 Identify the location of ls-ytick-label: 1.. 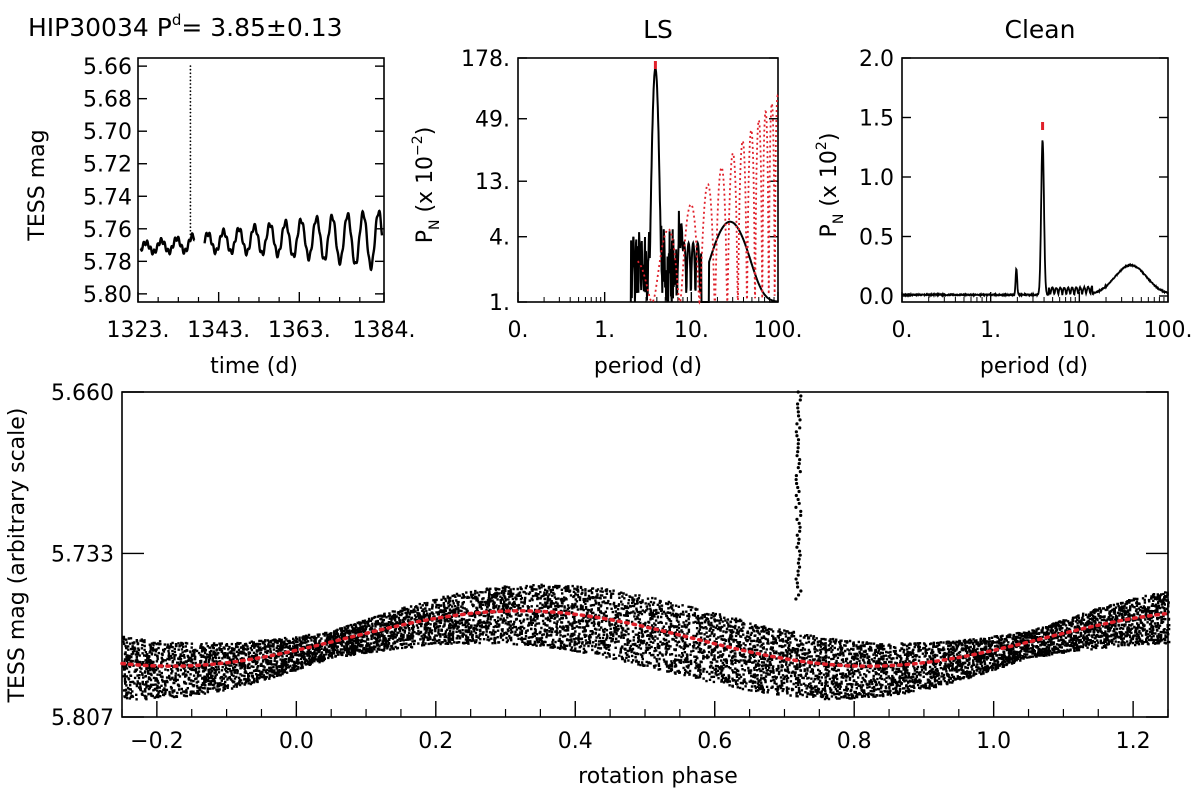
(499, 303).